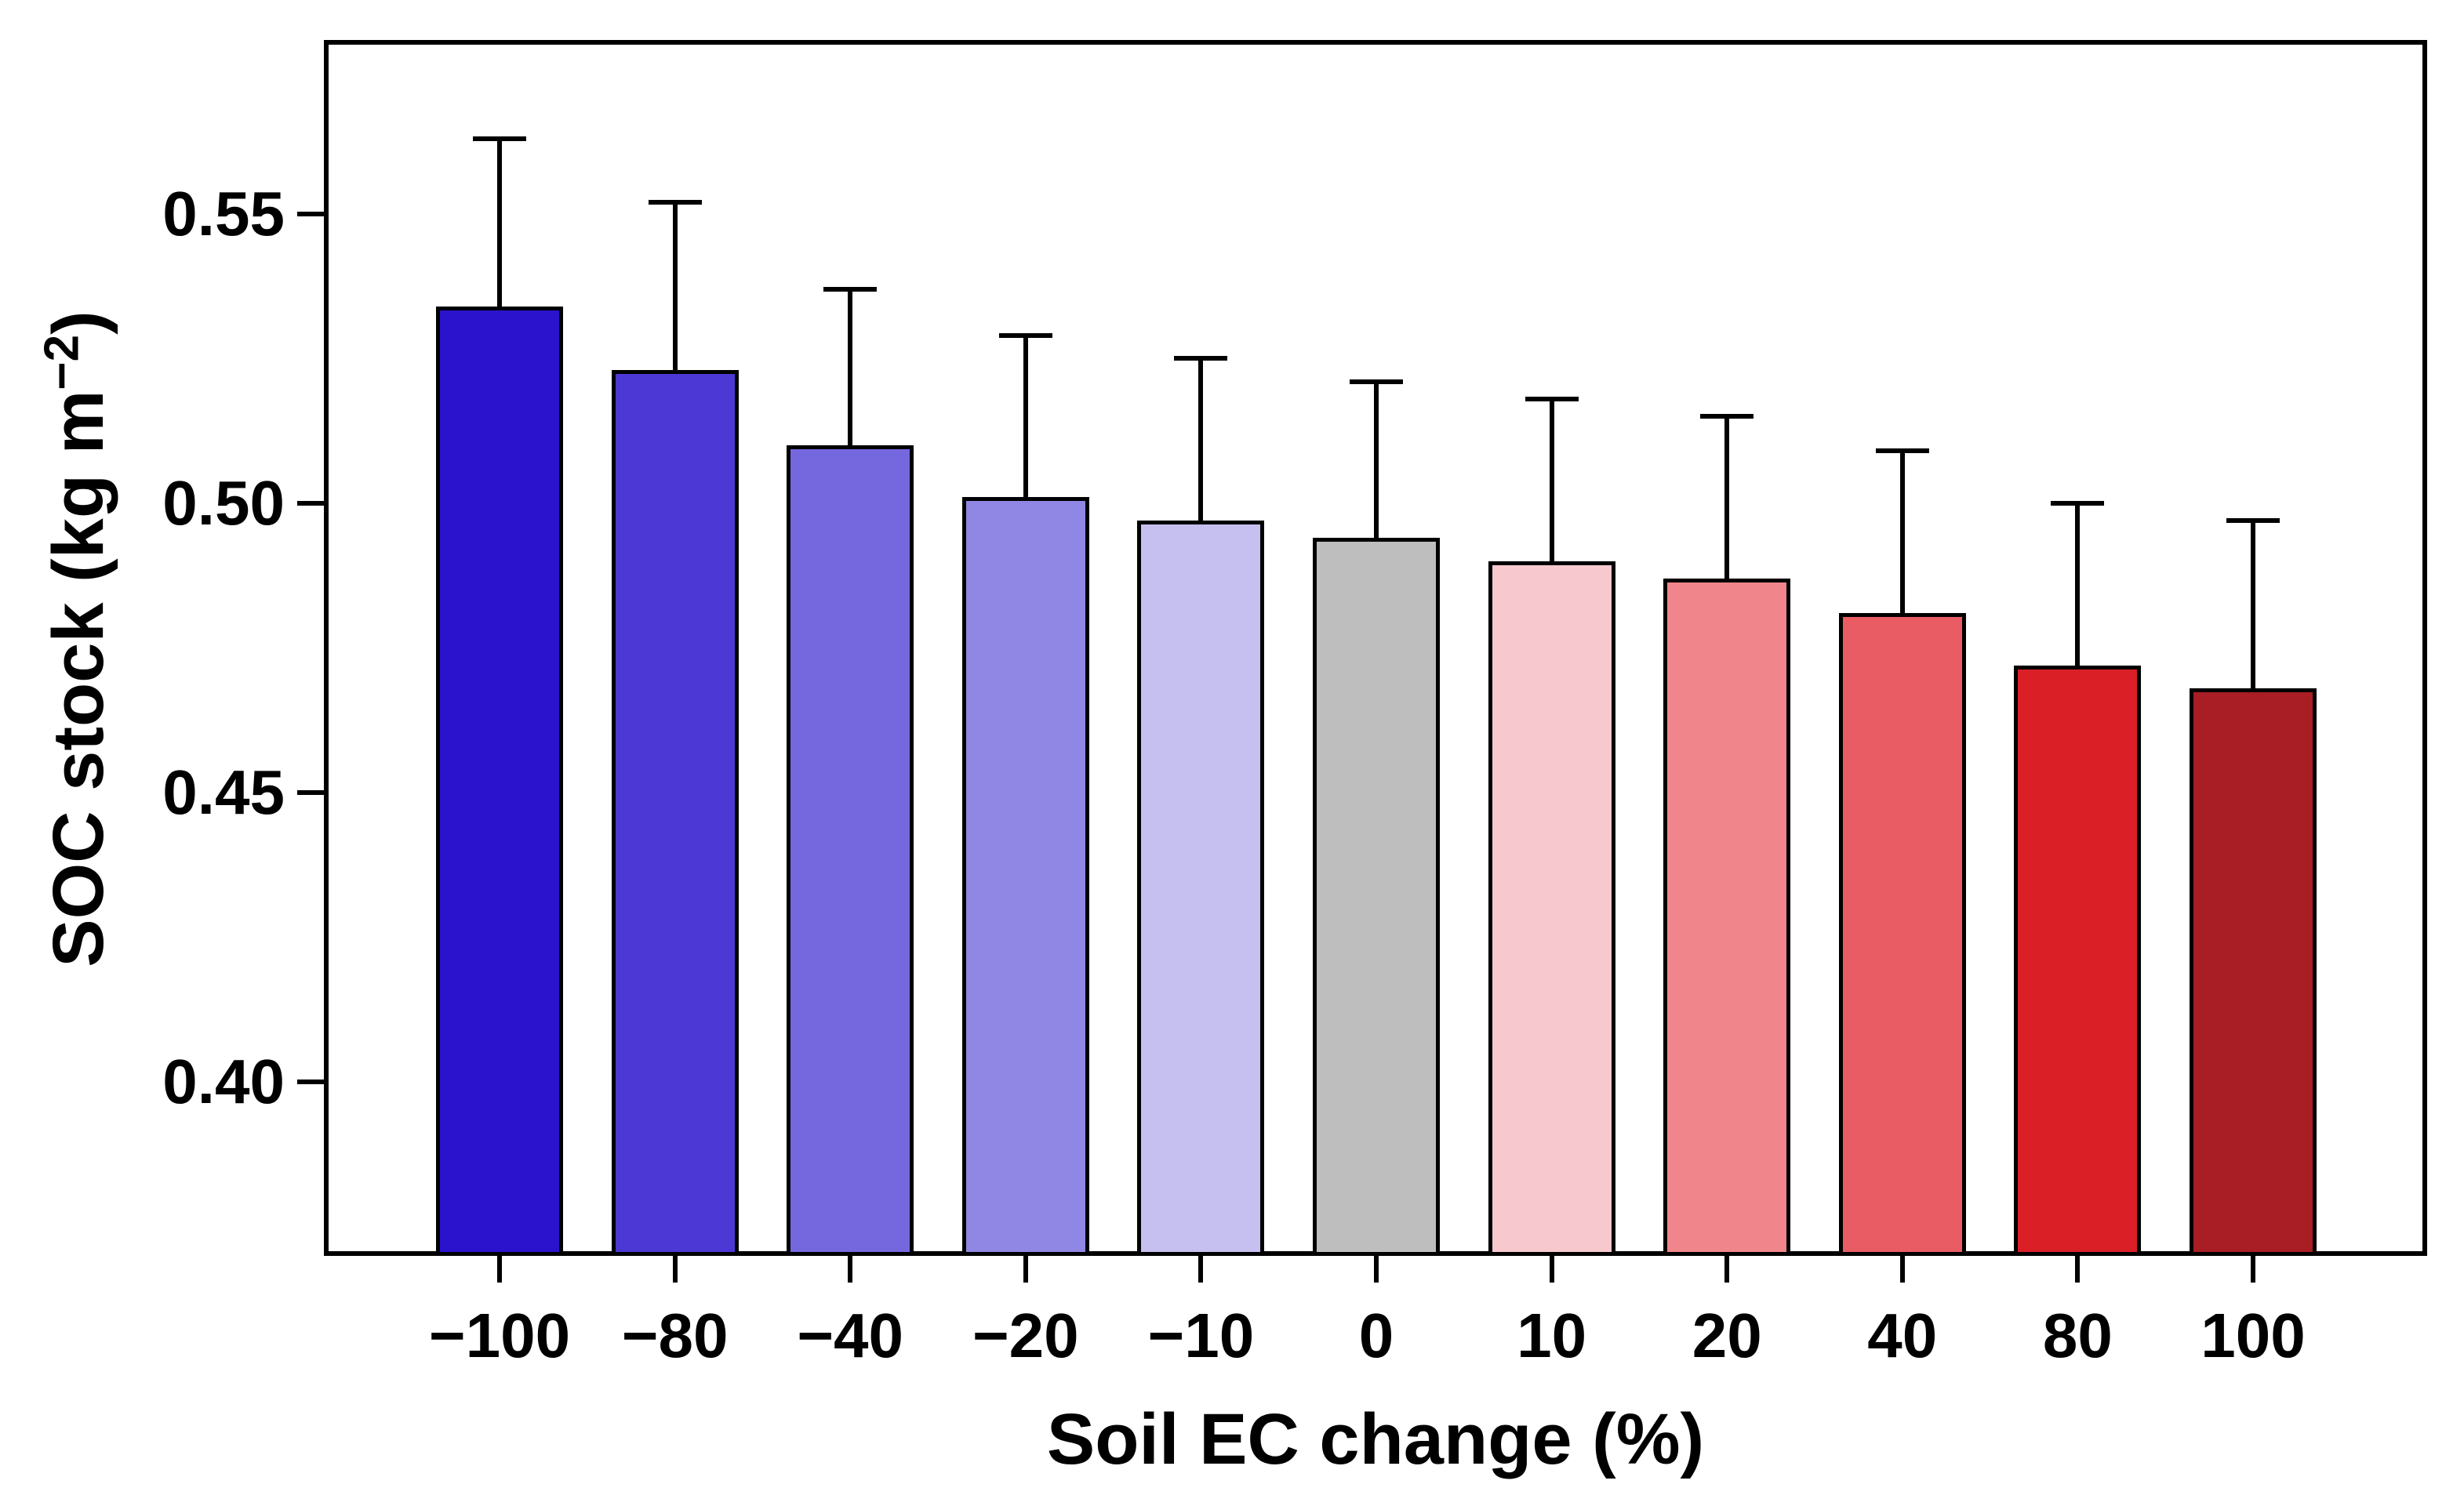  I want to click on x-axis-tick-label: −40, so click(850, 1335).